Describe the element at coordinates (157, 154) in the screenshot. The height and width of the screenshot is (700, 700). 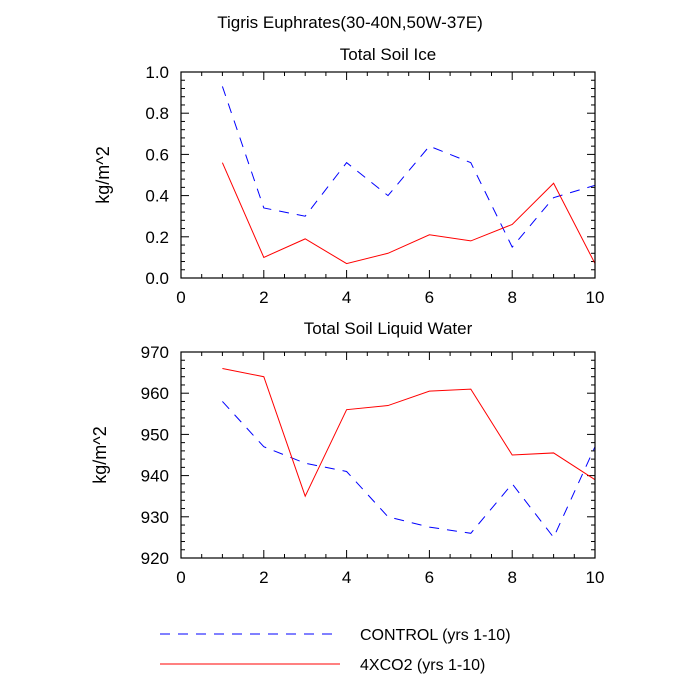
I see `y-tick-label: 0.6` at that location.